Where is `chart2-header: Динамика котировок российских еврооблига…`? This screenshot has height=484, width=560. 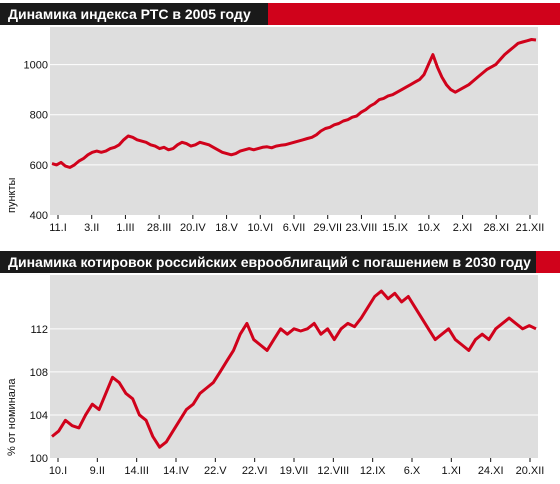
chart2-header: Динамика котировок российских еврооблига… is located at coordinates (280, 262).